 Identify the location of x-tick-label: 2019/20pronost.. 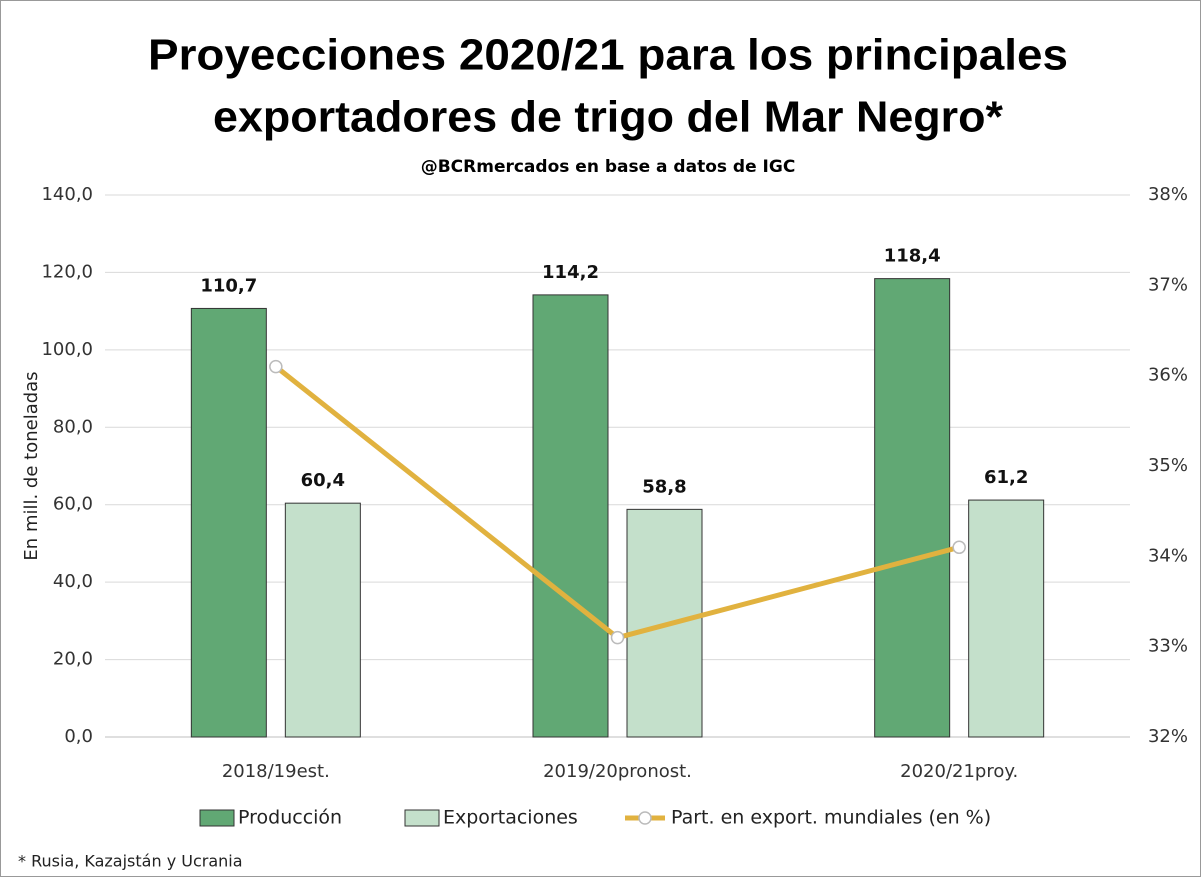
(617, 771).